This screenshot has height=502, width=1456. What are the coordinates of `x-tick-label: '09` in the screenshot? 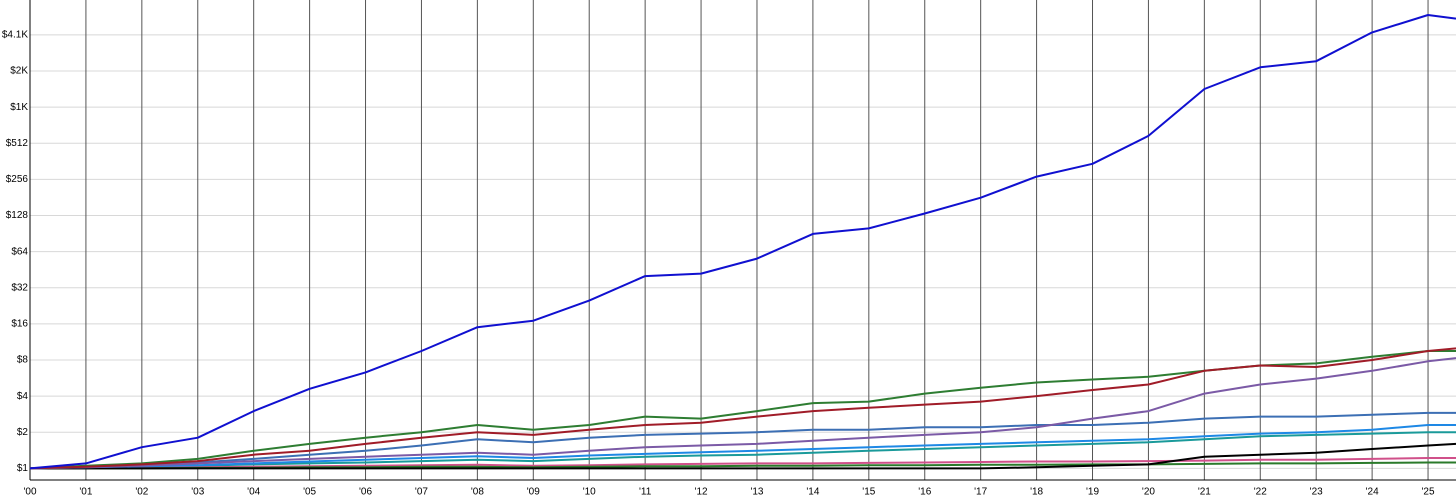 It's located at (533, 492).